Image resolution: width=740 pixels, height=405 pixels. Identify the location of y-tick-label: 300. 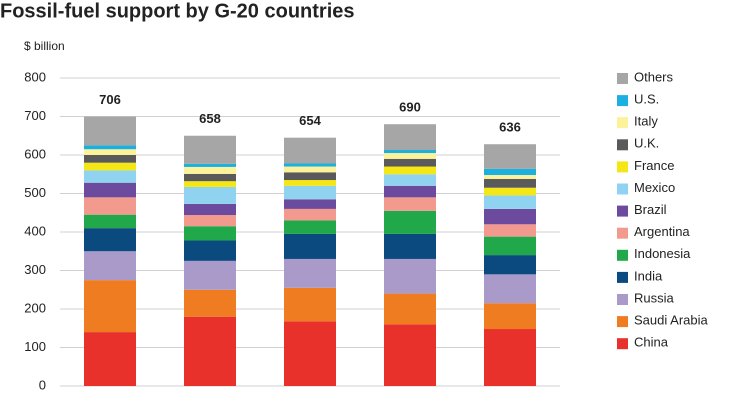
(35, 269).